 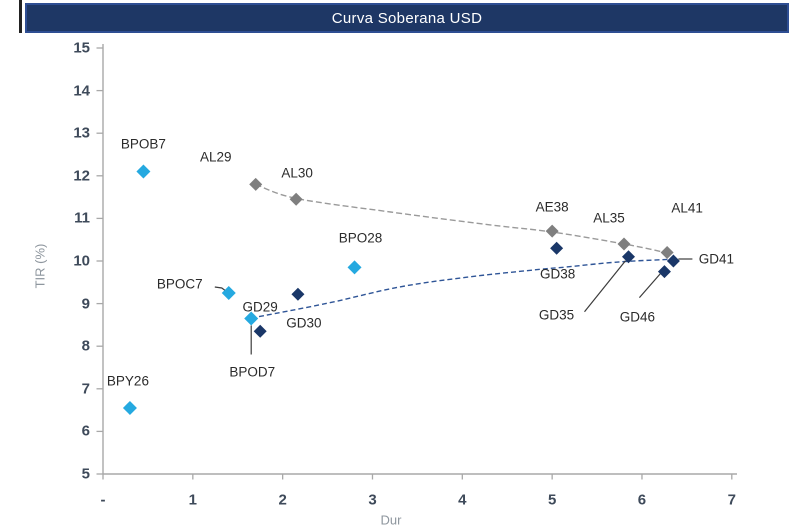 I want to click on marker-AL35, so click(x=624, y=244).